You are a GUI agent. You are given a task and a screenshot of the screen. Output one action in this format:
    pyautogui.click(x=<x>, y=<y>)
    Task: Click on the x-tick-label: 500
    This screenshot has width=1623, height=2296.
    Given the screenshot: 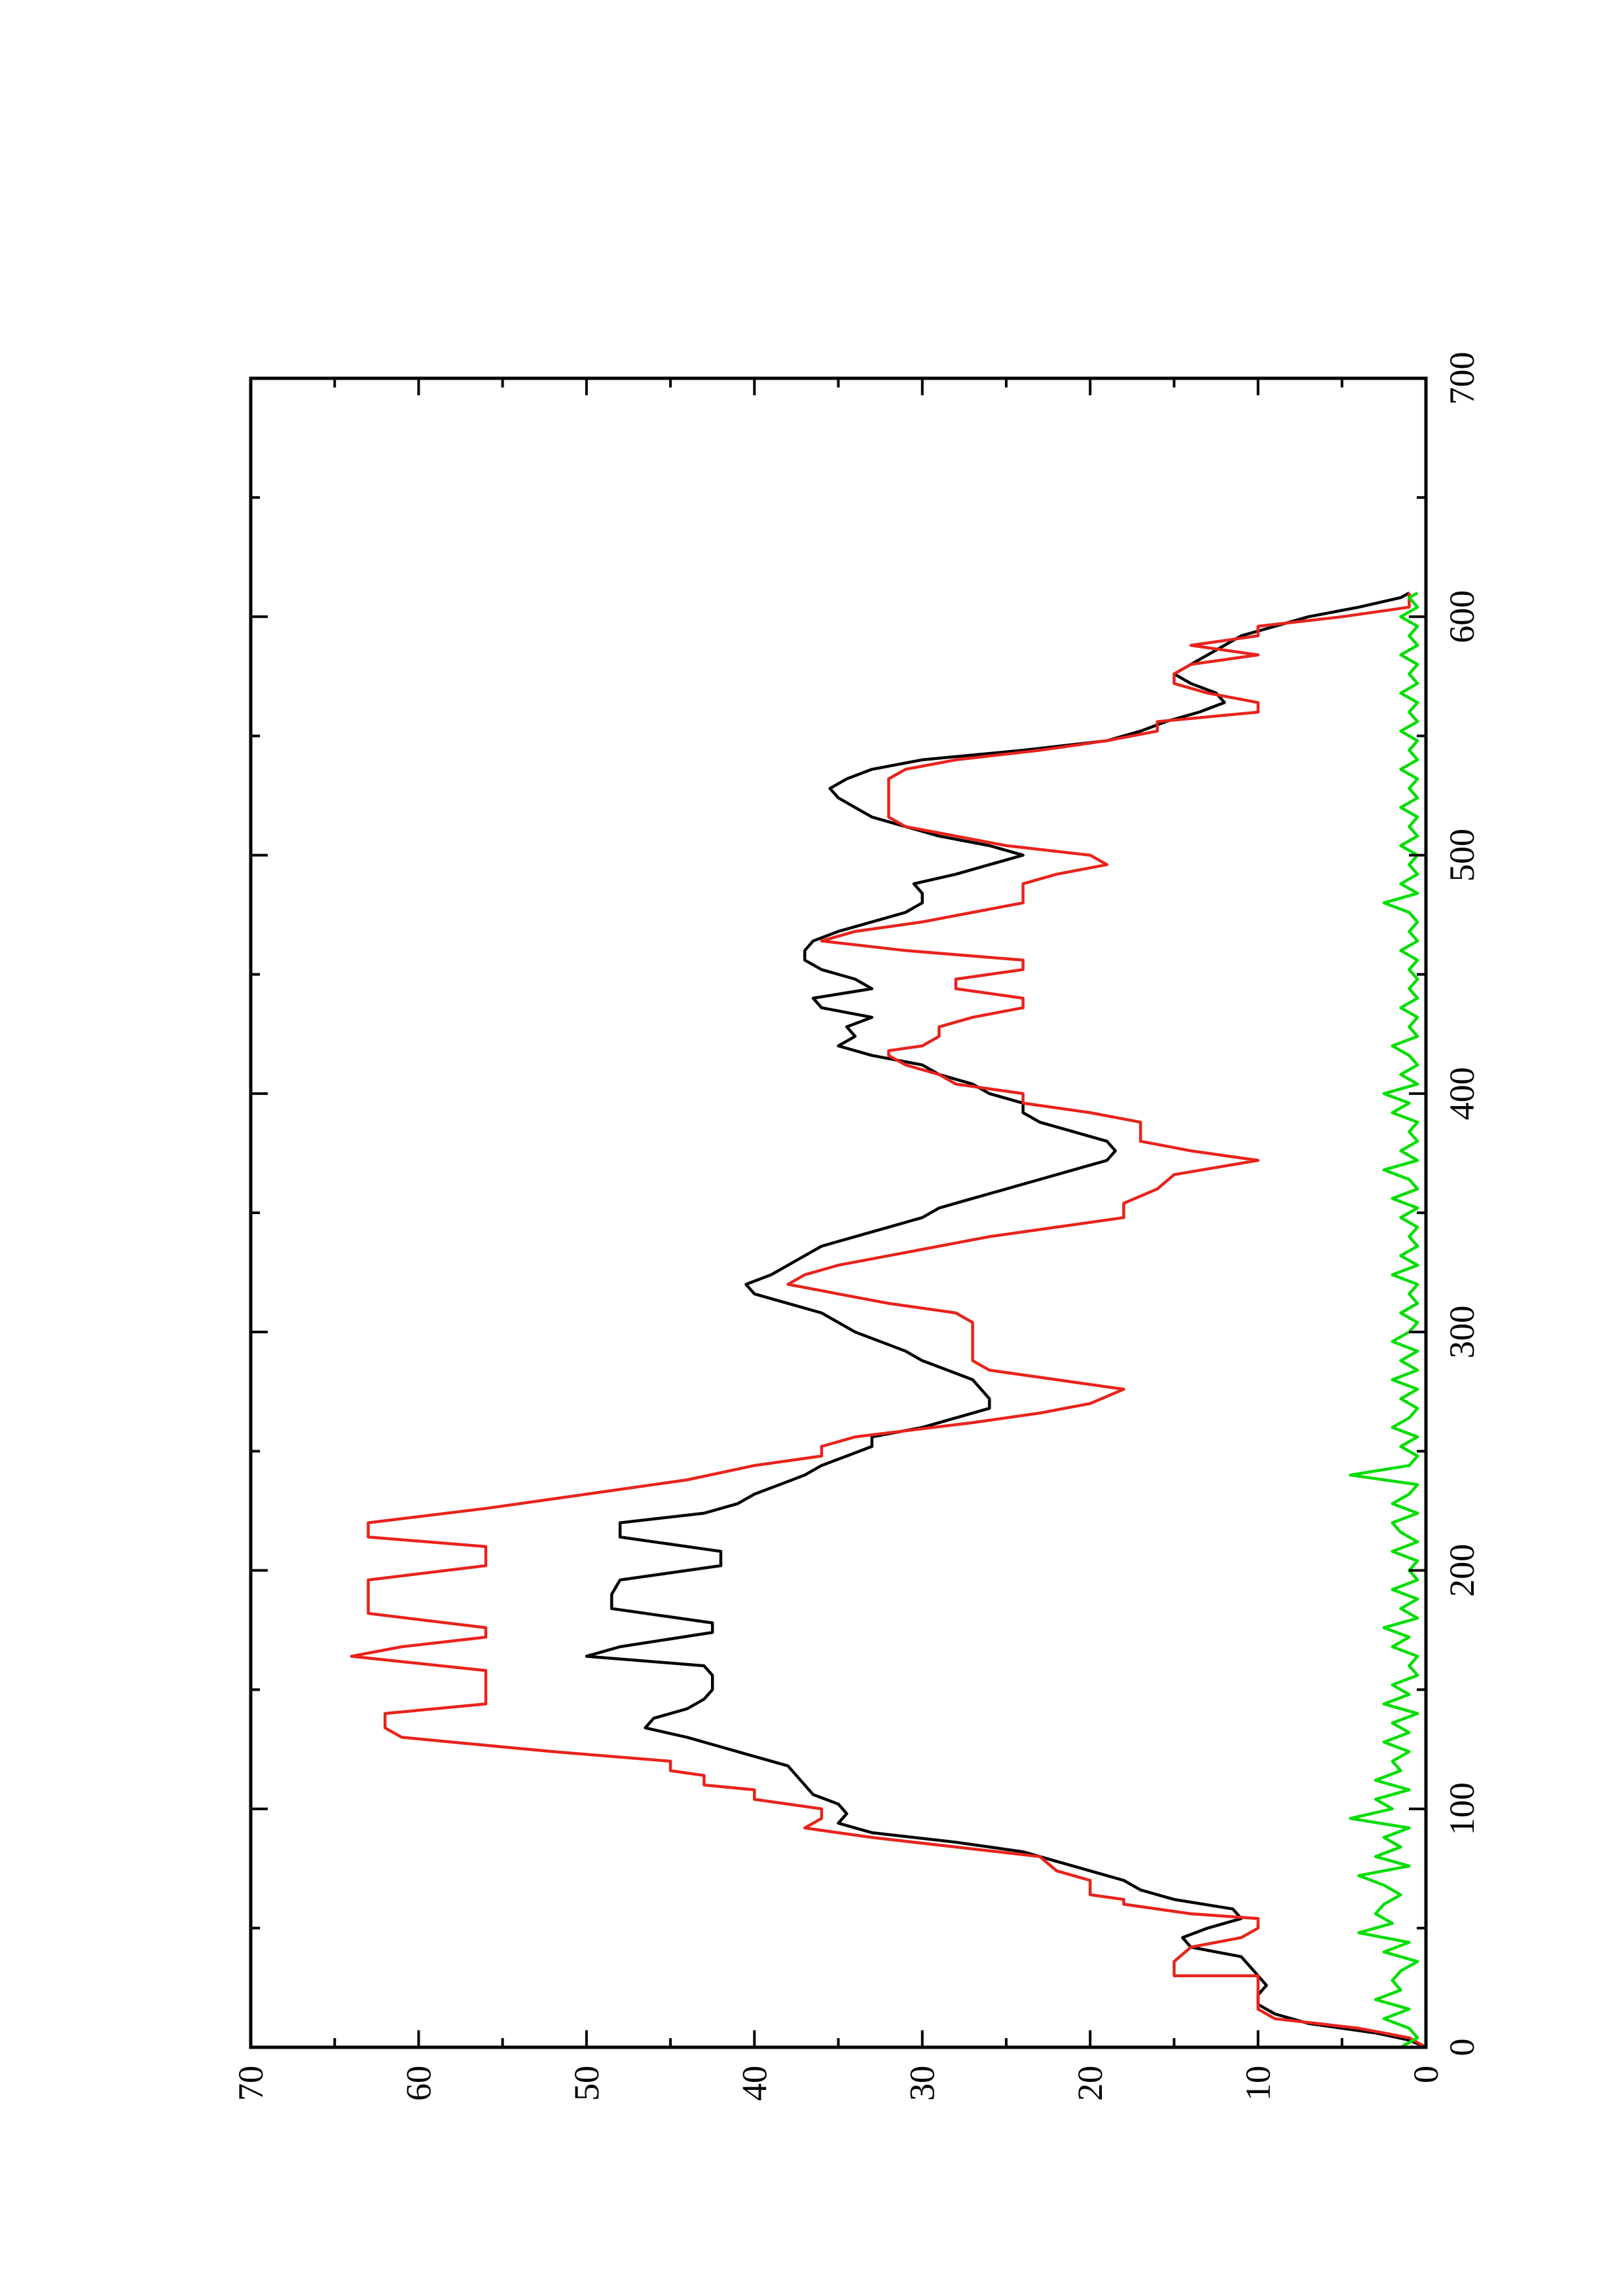 What is the action you would take?
    pyautogui.click(x=1462, y=856)
    